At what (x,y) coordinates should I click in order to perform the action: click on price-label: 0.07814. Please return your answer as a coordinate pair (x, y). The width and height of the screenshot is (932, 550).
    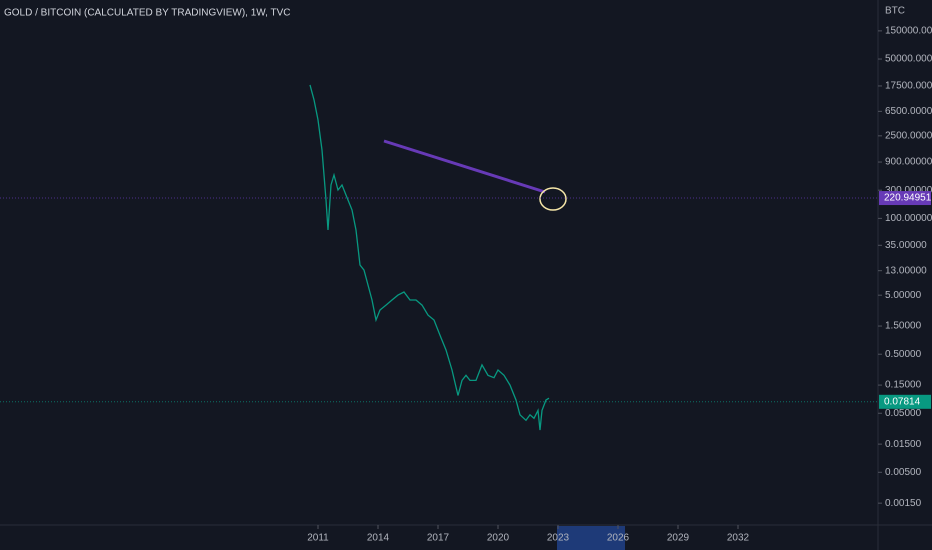
    Looking at the image, I should click on (902, 401).